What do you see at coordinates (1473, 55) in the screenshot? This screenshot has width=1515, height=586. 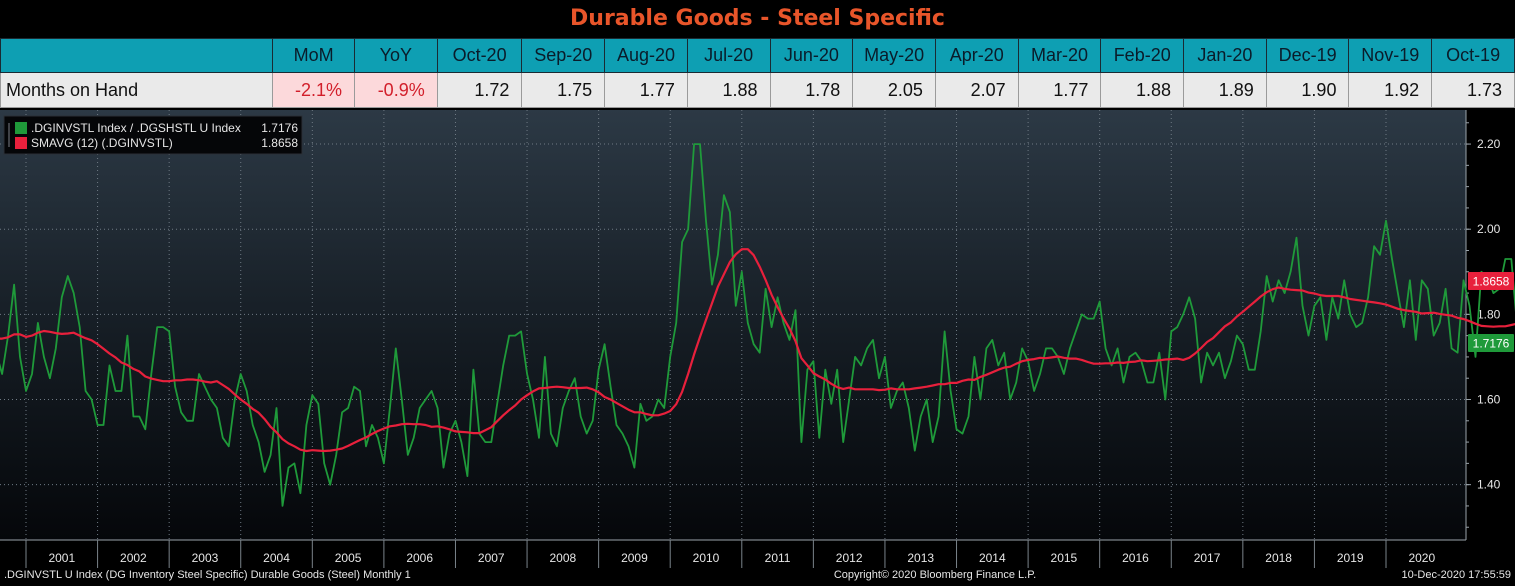 I see `header-cell: Oct-19` at bounding box center [1473, 55].